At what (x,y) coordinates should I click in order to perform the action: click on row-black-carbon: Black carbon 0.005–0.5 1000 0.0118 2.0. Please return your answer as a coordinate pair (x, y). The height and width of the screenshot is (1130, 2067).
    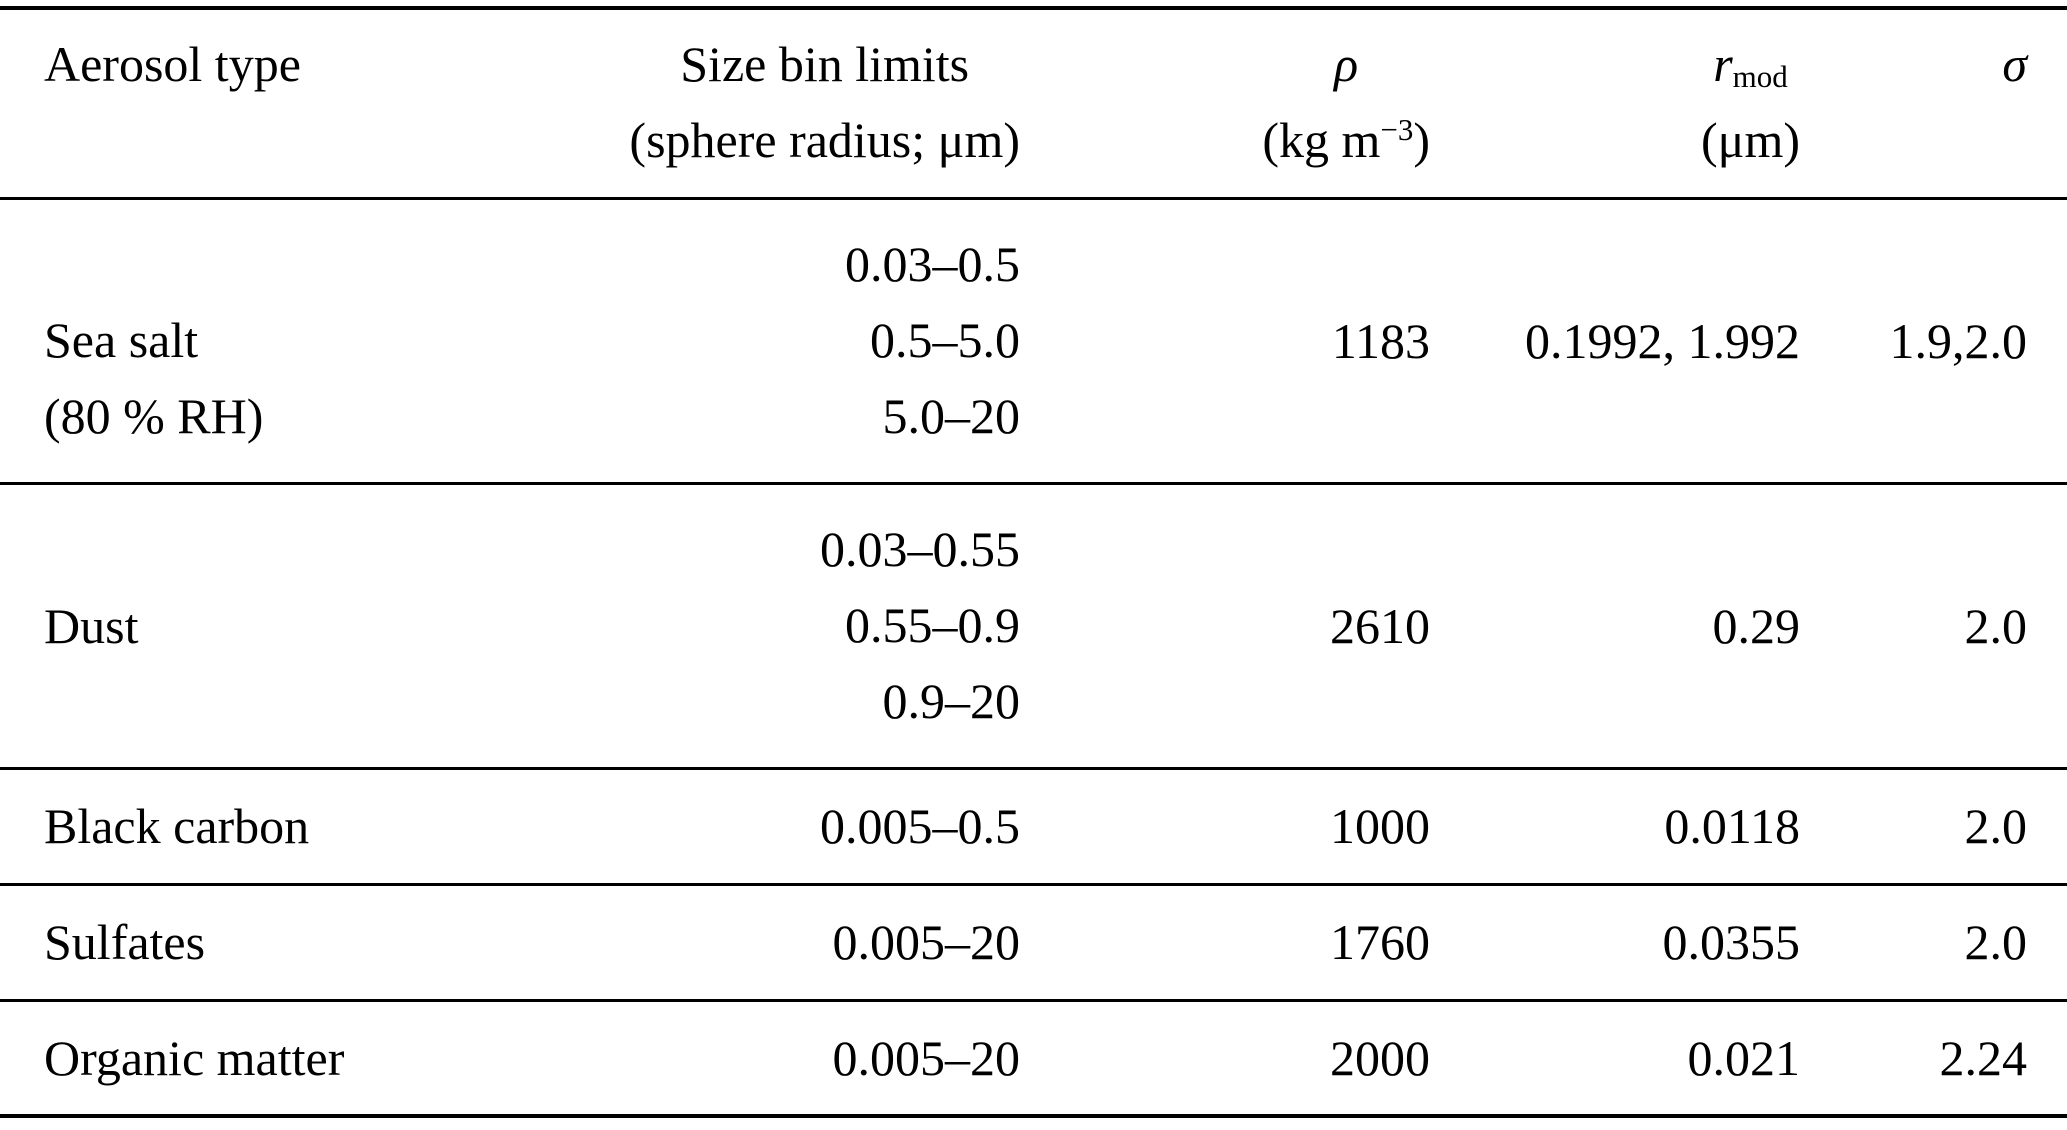
    Looking at the image, I should click on (1033, 826).